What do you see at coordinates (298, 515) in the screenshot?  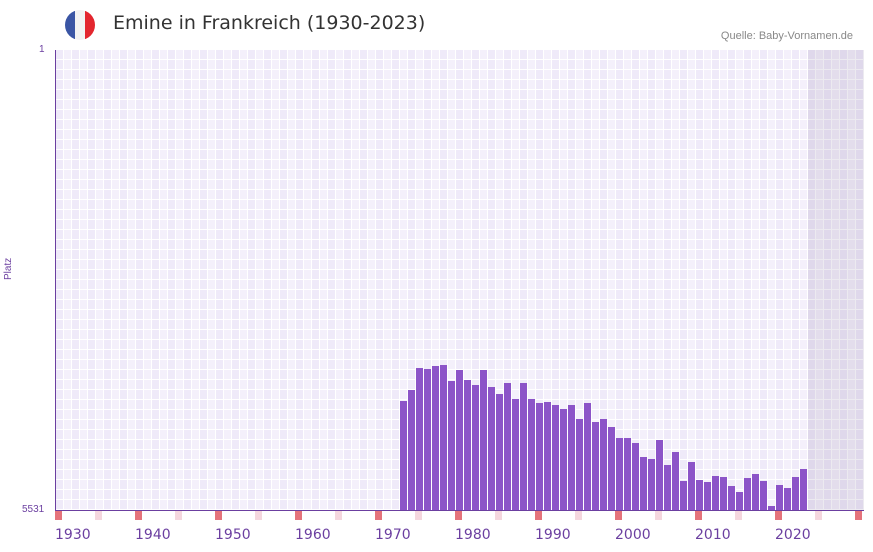 I see `year-marker-1960` at bounding box center [298, 515].